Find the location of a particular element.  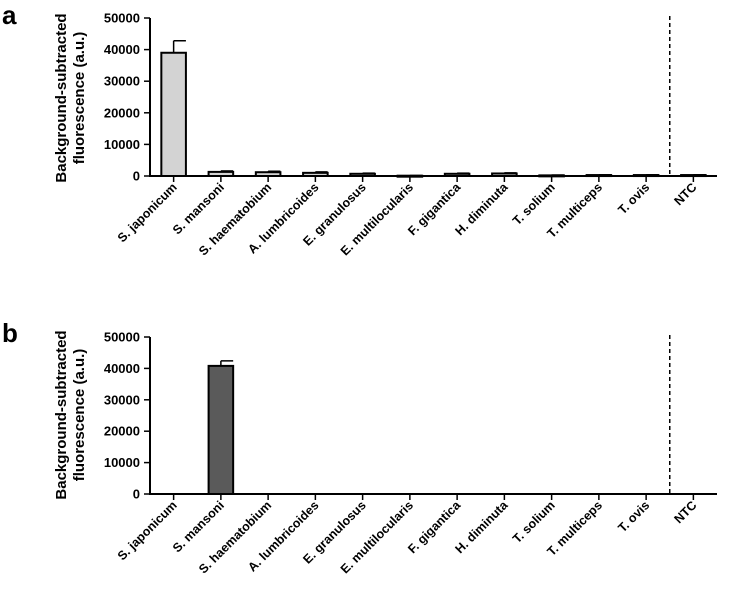

x-category-label-b: T. ovis is located at coordinates (633, 516).